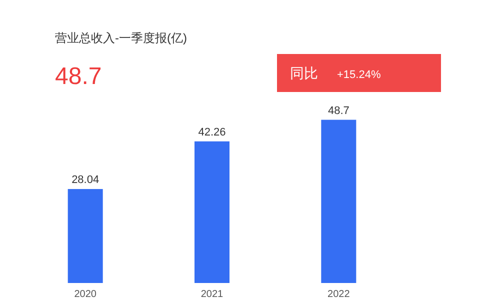 Image resolution: width=480 pixels, height=300 pixels. What do you see at coordinates (359, 75) in the screenshot?
I see `text: +15.24%` at bounding box center [359, 75].